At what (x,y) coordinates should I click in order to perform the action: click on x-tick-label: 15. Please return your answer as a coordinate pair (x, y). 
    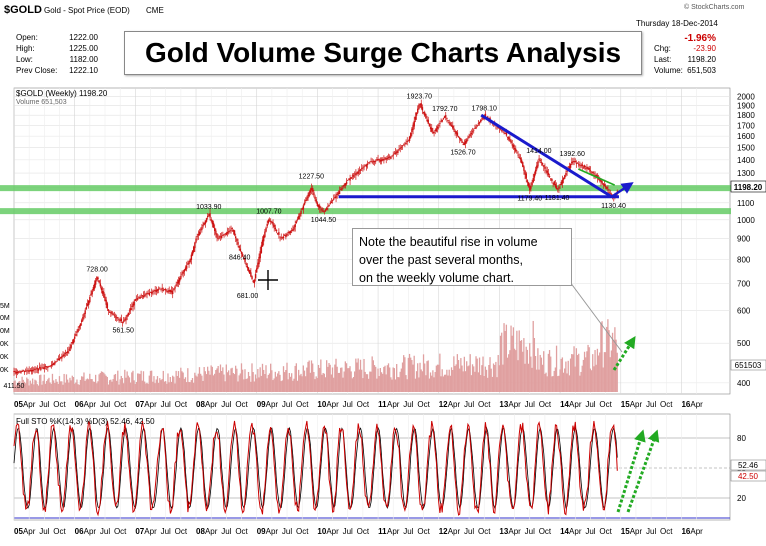
    Looking at the image, I should click on (625, 404).